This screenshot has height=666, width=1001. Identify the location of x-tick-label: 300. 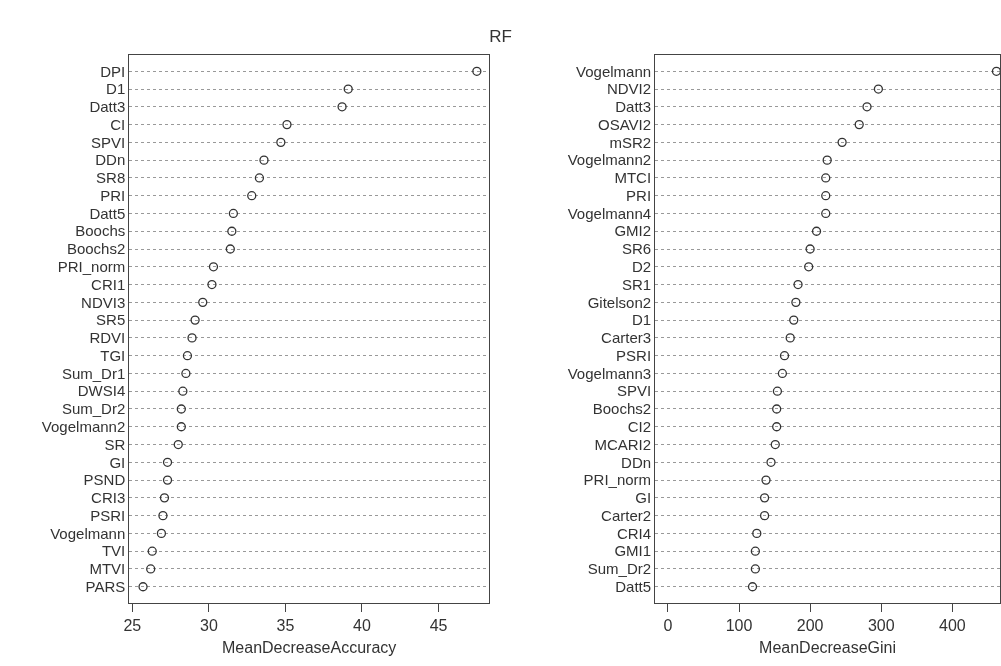
(881, 625).